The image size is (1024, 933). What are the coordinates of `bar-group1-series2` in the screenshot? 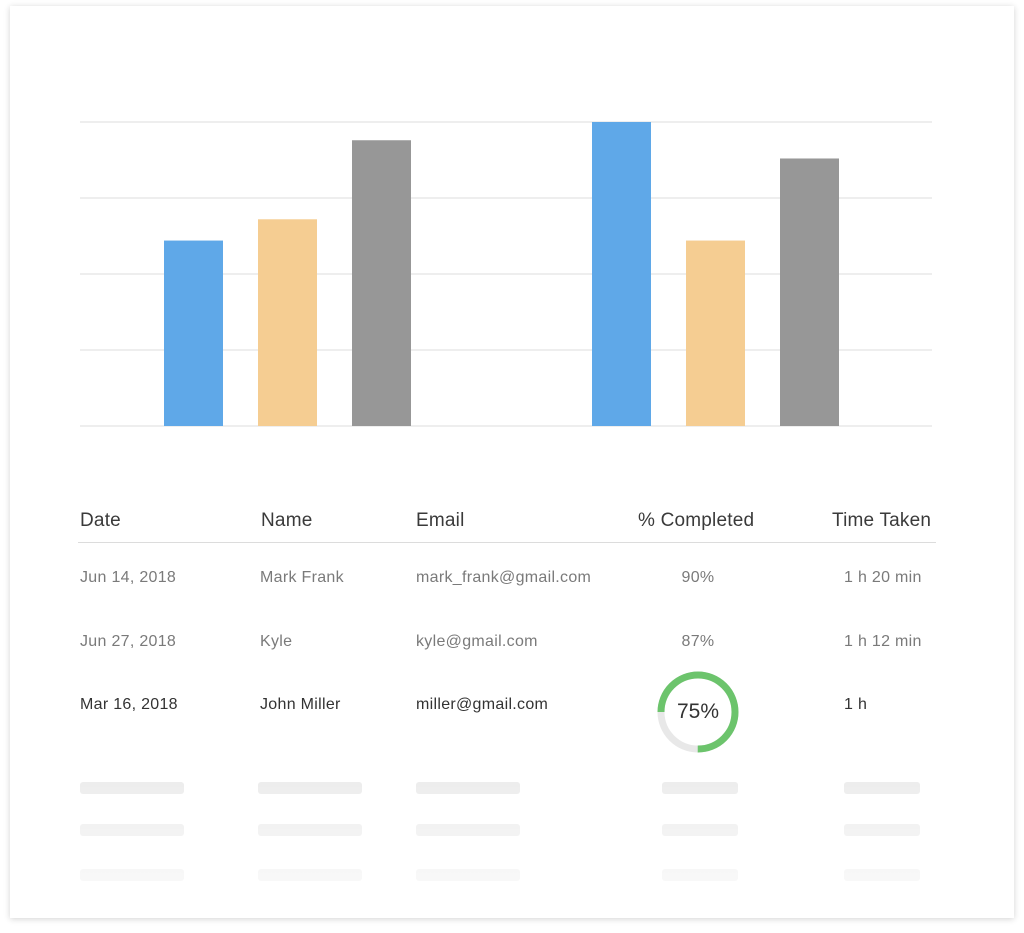 It's located at (287, 322).